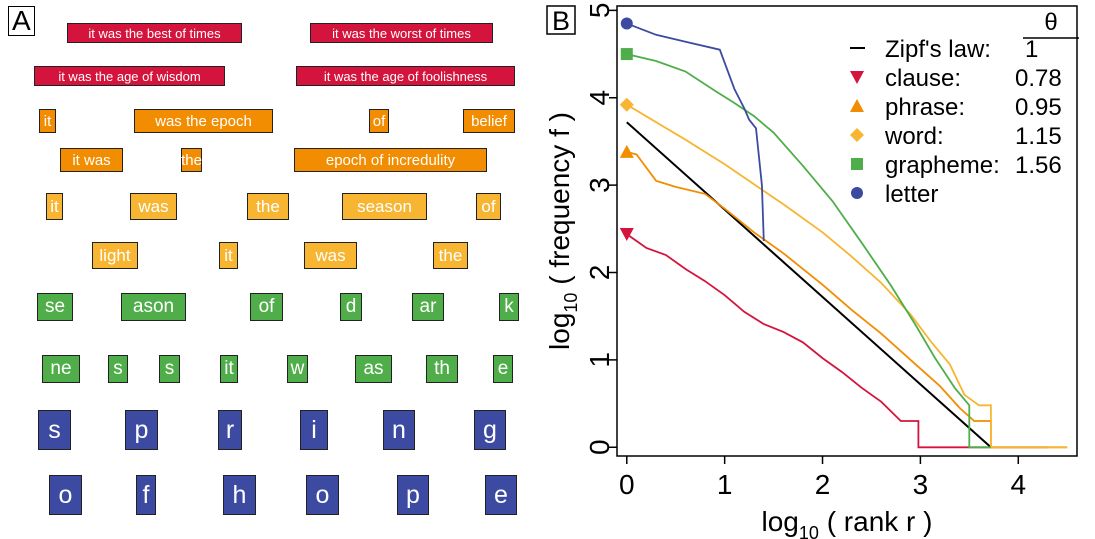 The image size is (1095, 539). What do you see at coordinates (695, 132) in the screenshot?
I see `letter-line` at bounding box center [695, 132].